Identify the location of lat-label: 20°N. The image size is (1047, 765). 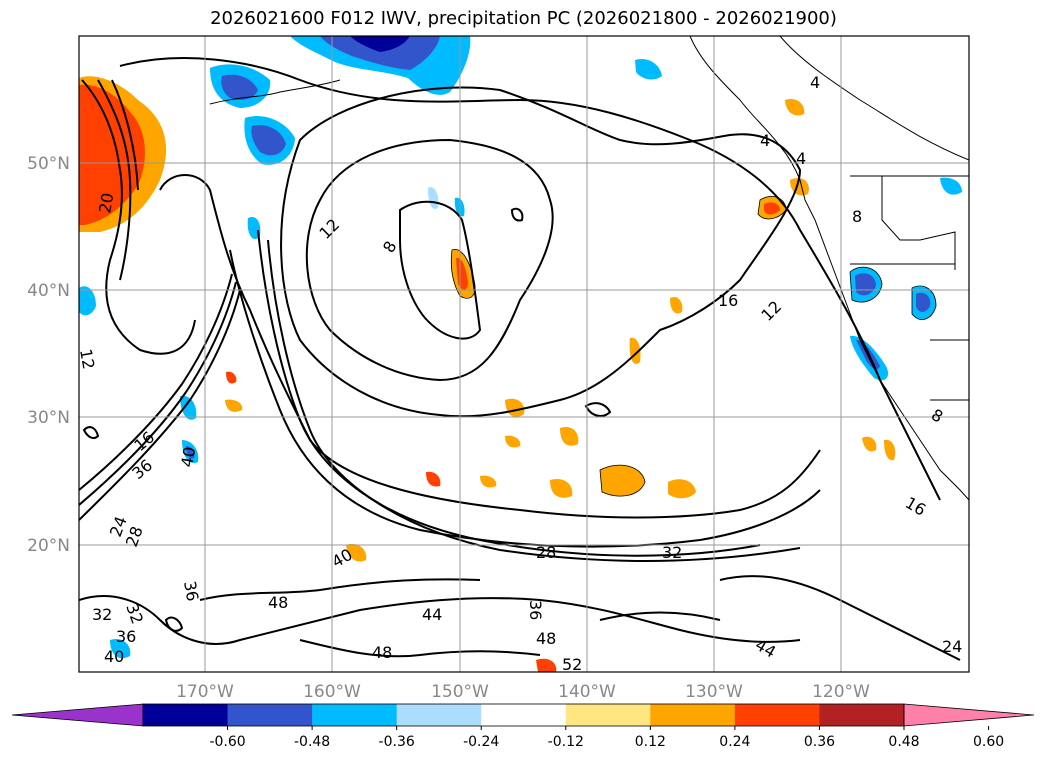
(48, 546).